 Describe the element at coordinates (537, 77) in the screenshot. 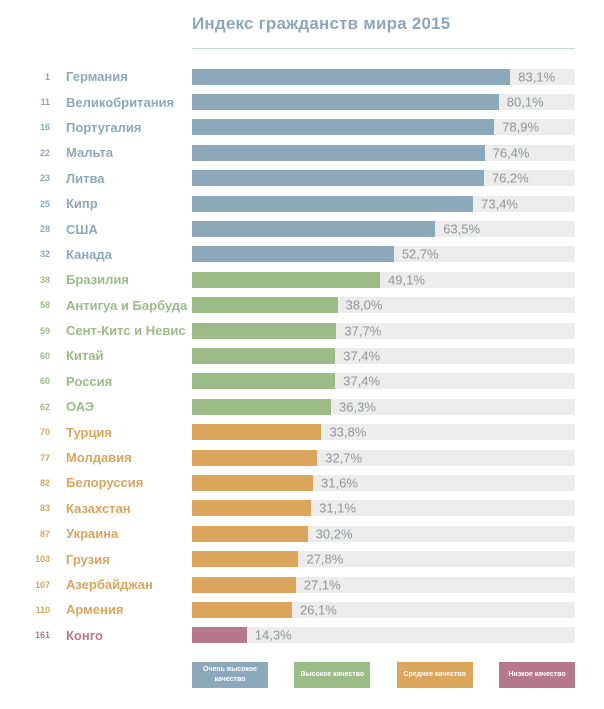

I see `bar-value-label: 83,1%` at that location.